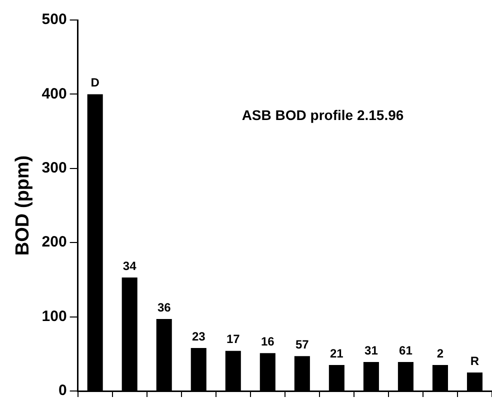 Image resolution: width=492 pixels, height=411 pixels. I want to click on y-tick-label: 200, so click(54, 242).